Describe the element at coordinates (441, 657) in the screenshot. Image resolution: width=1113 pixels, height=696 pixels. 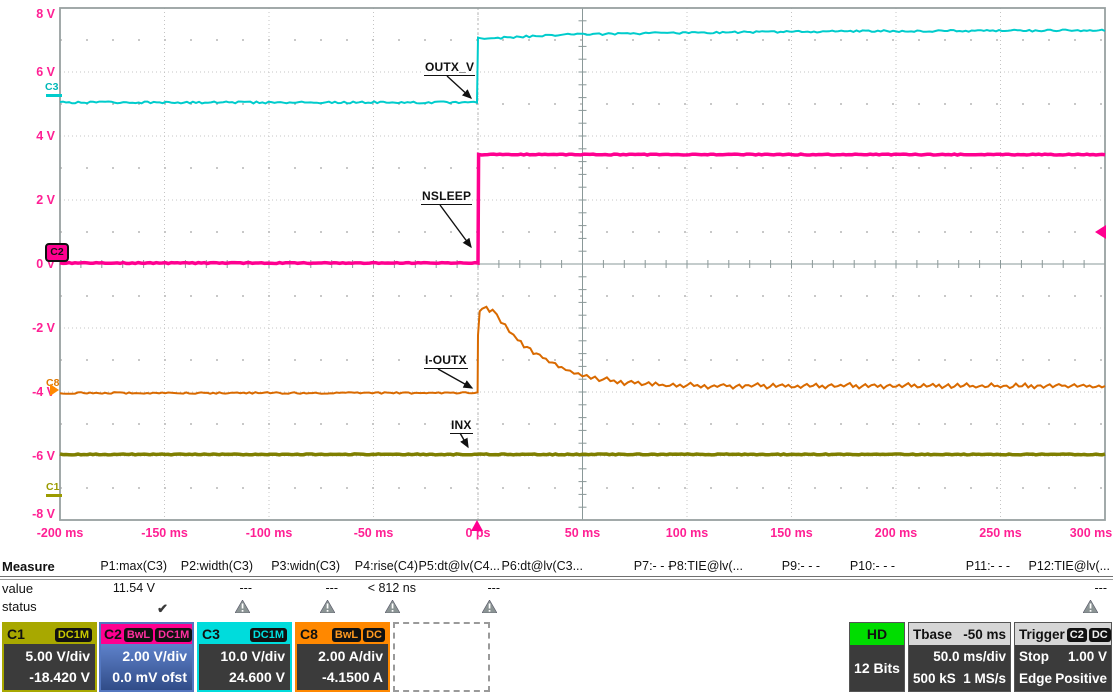
I see `empty-descriptor-slot` at that location.